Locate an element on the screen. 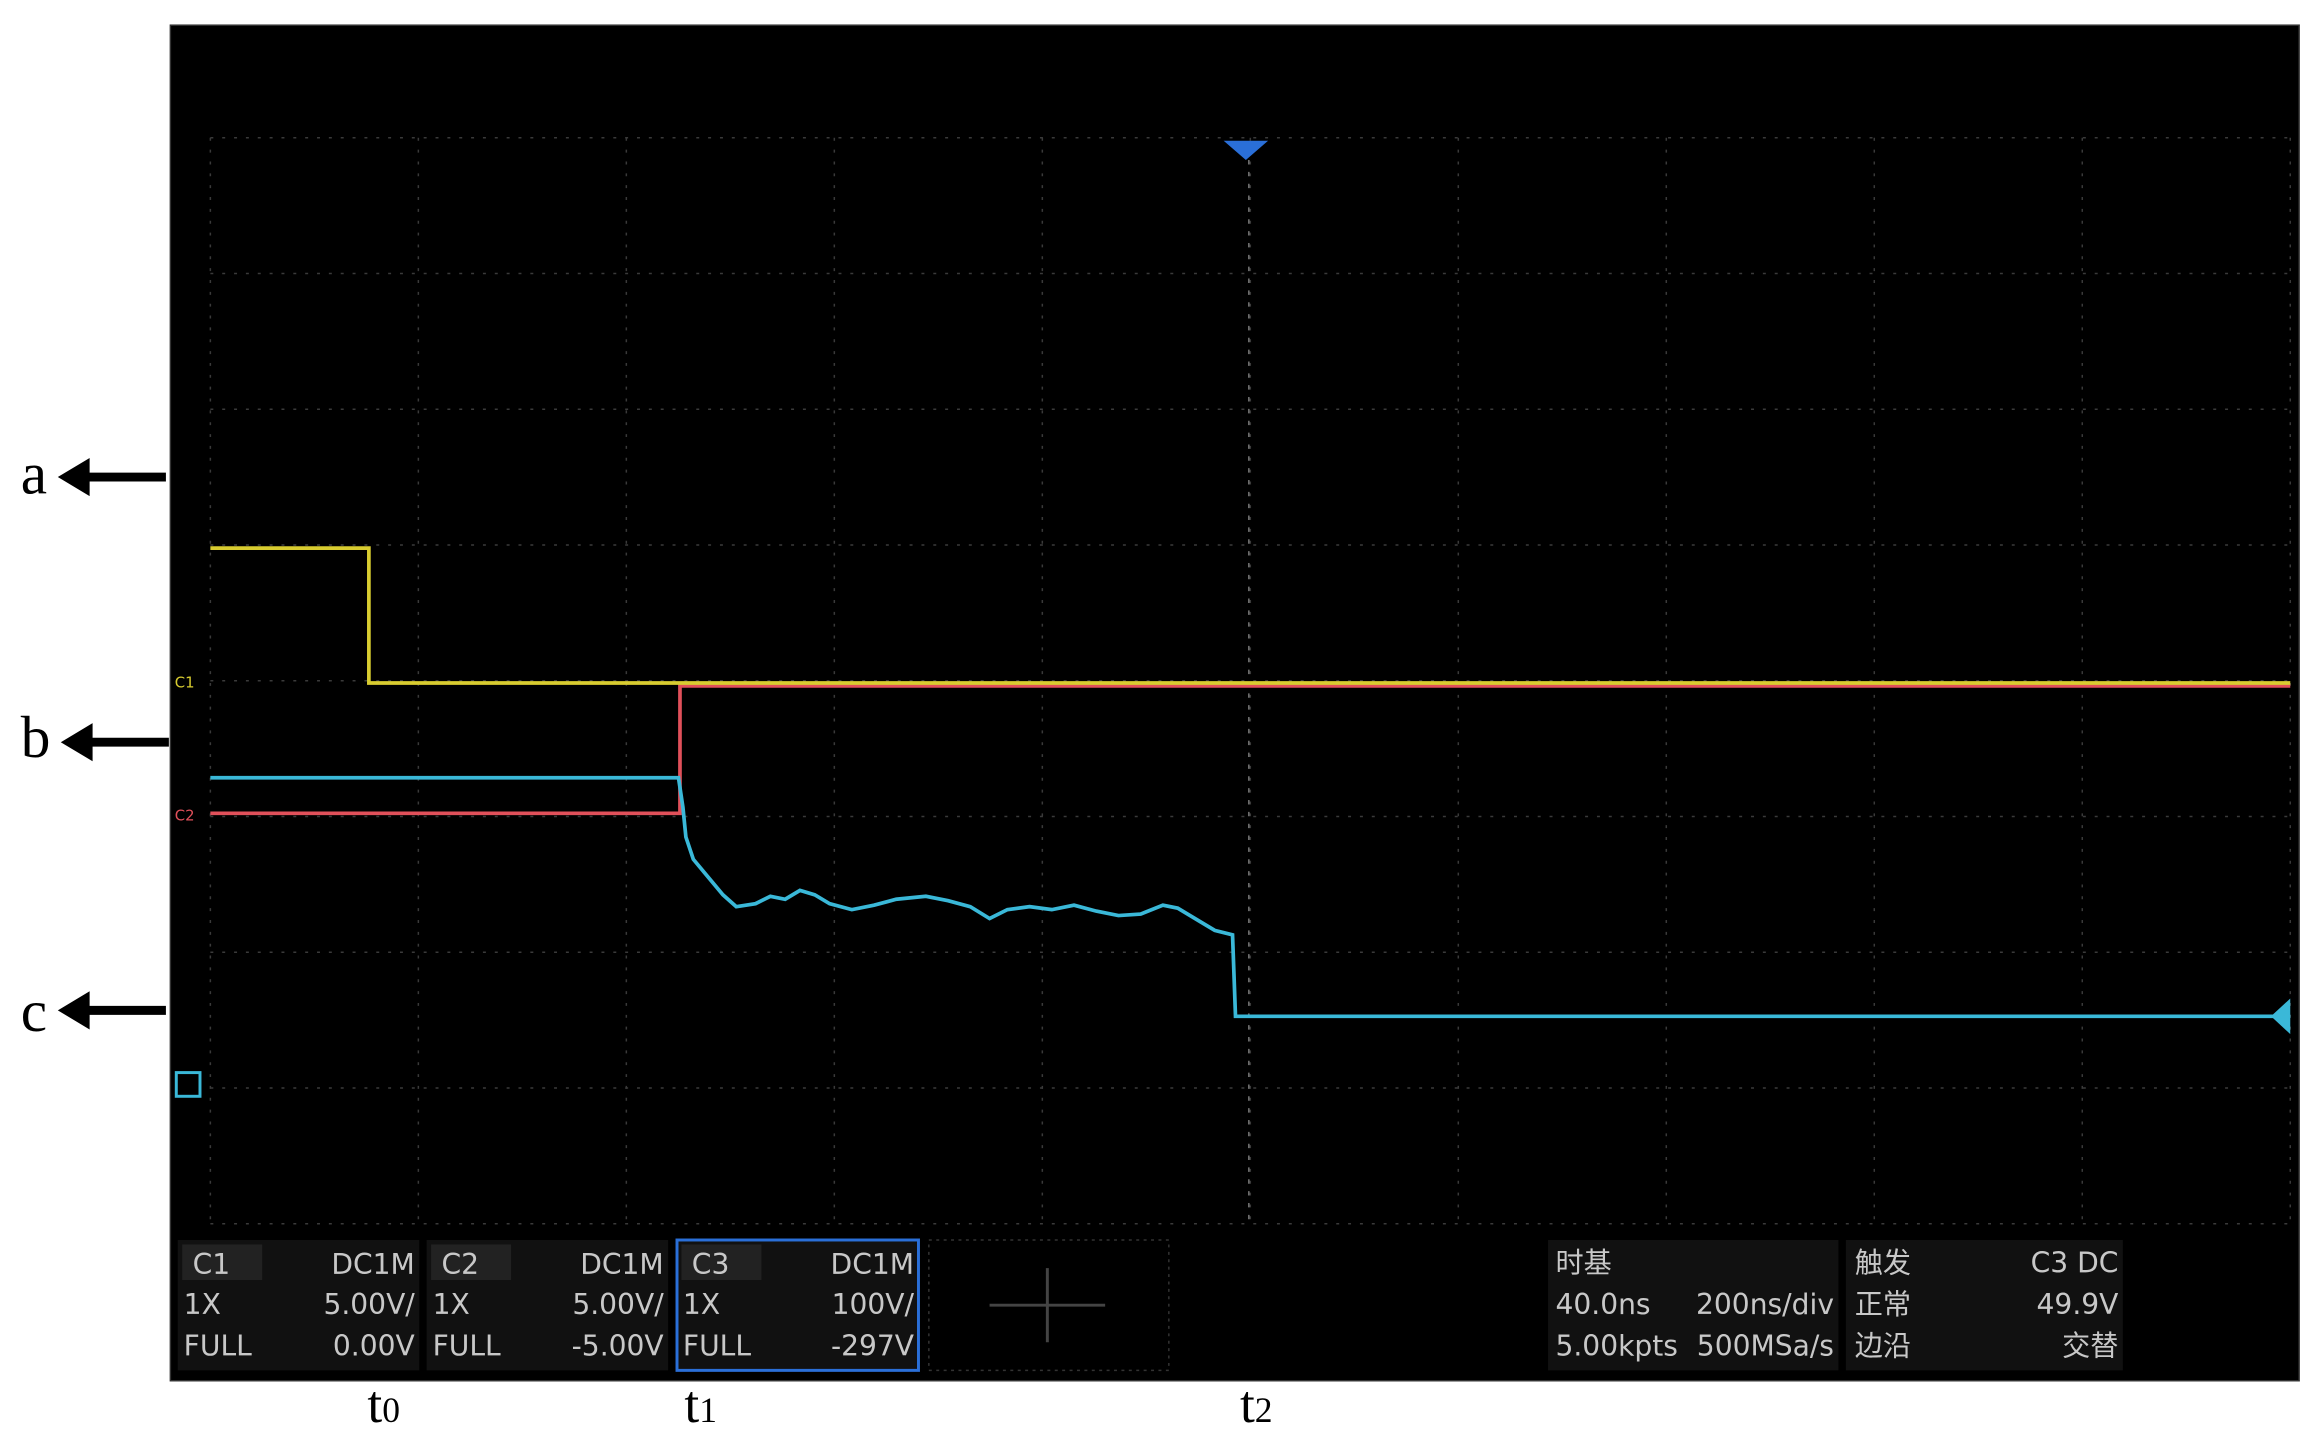 The image size is (2311, 1440). side-label: b is located at coordinates (36, 737).